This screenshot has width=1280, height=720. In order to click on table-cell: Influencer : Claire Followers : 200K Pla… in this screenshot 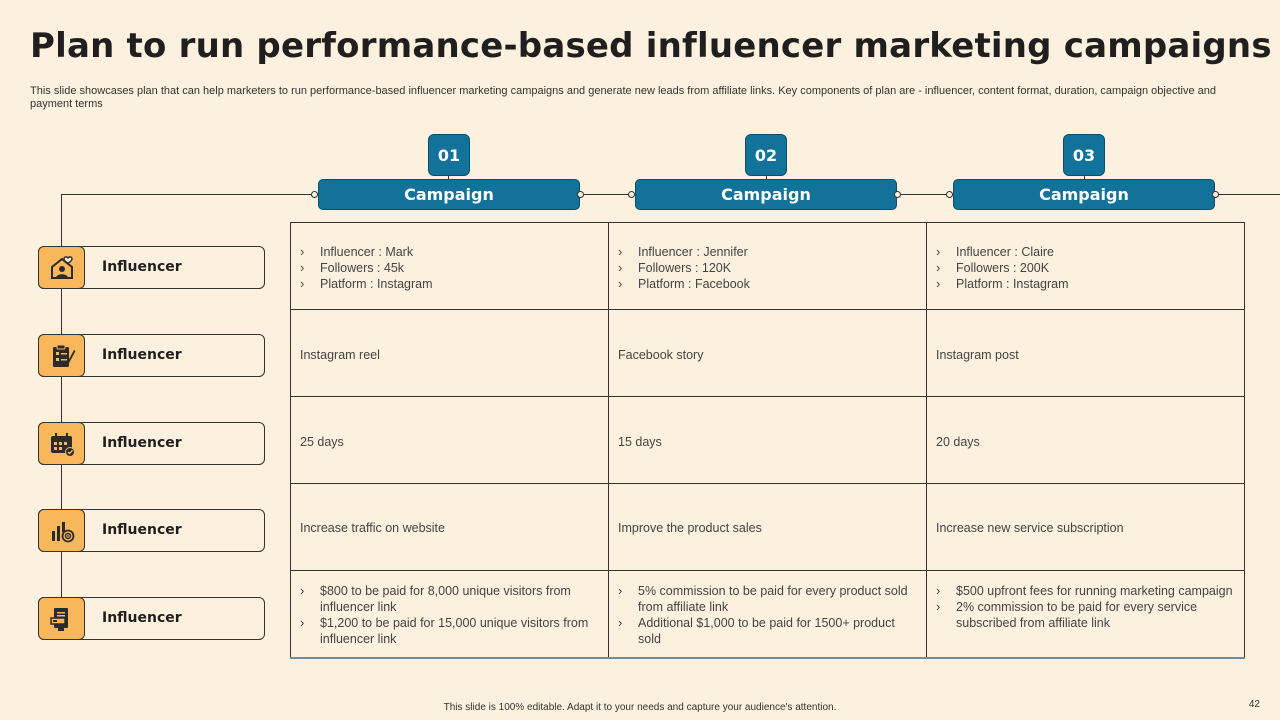, I will do `click(1085, 266)`.